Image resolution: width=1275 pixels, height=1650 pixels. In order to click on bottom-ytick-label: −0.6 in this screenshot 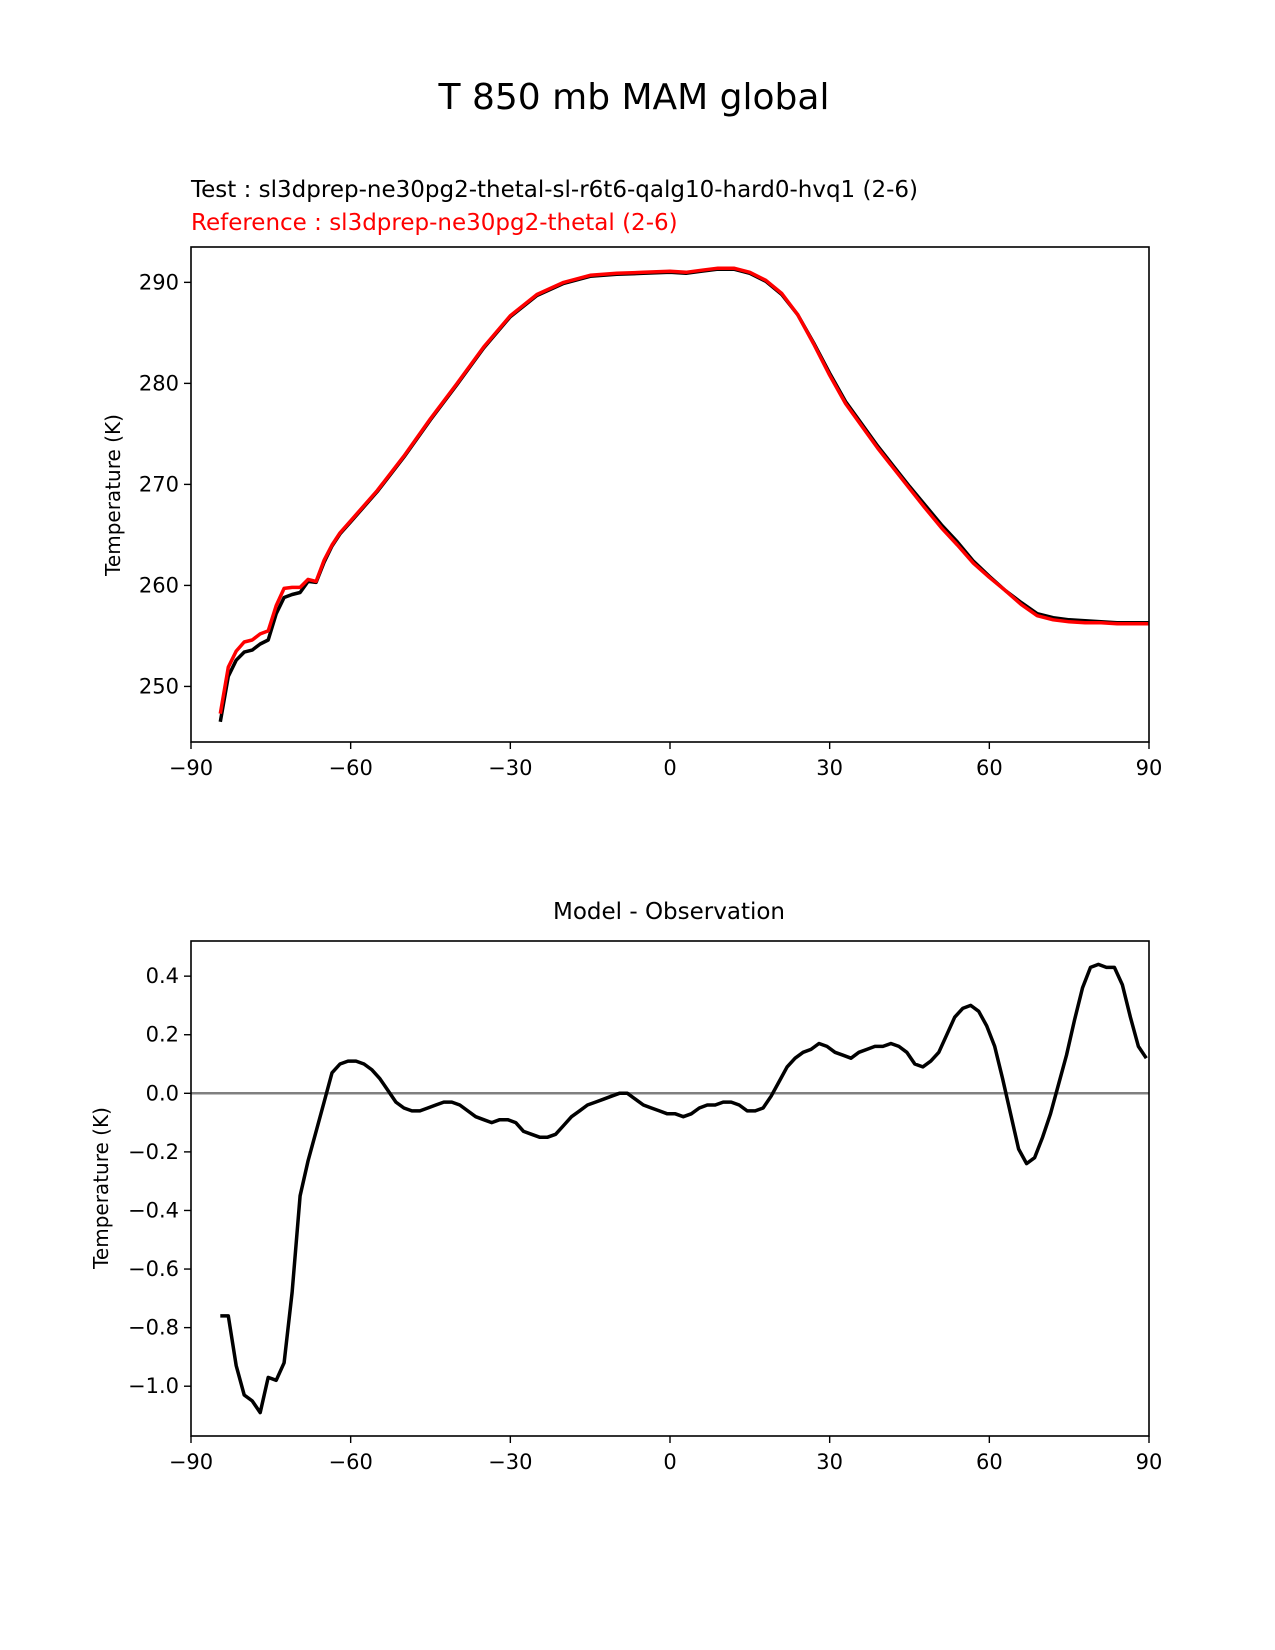, I will do `click(153, 1269)`.